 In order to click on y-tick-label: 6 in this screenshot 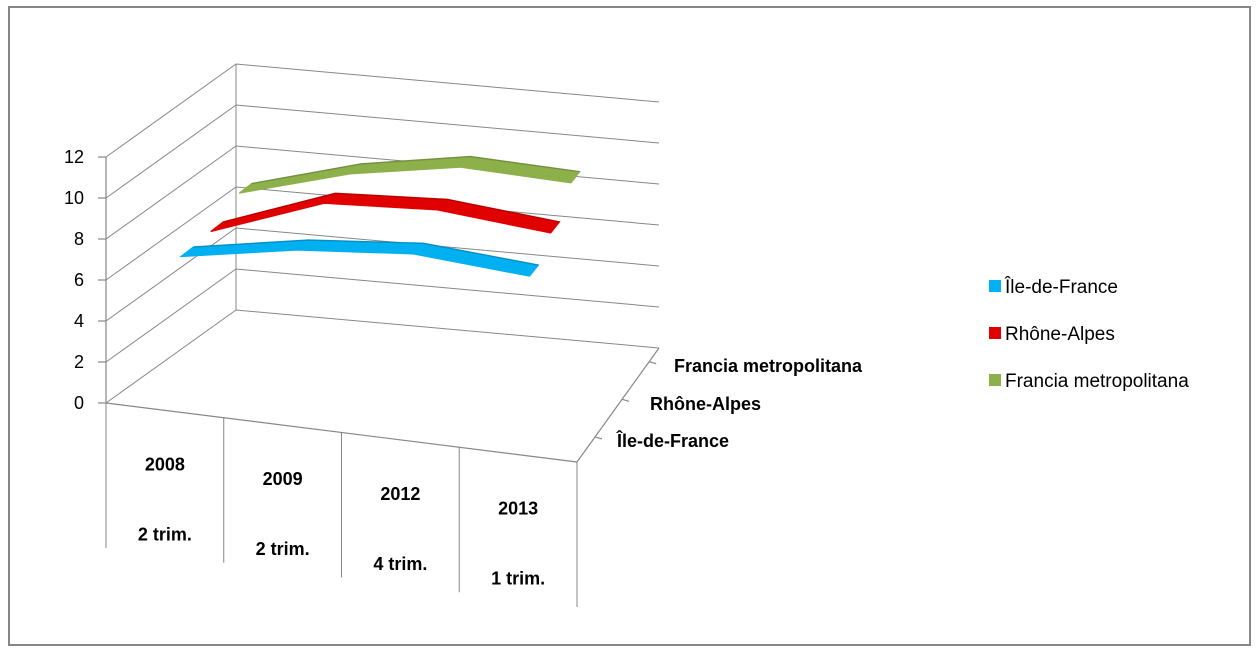, I will do `click(79, 280)`.